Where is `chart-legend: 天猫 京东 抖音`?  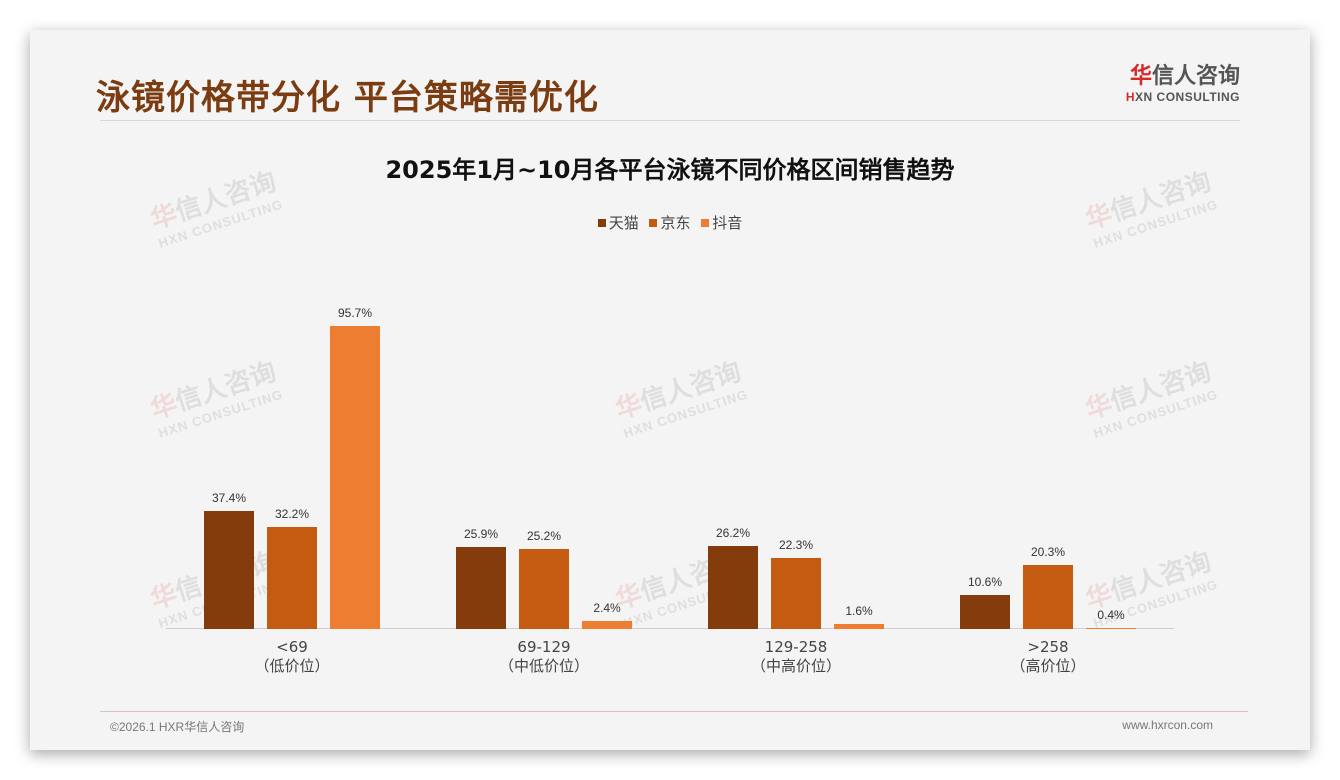 chart-legend: 天猫 京东 抖音 is located at coordinates (670, 222).